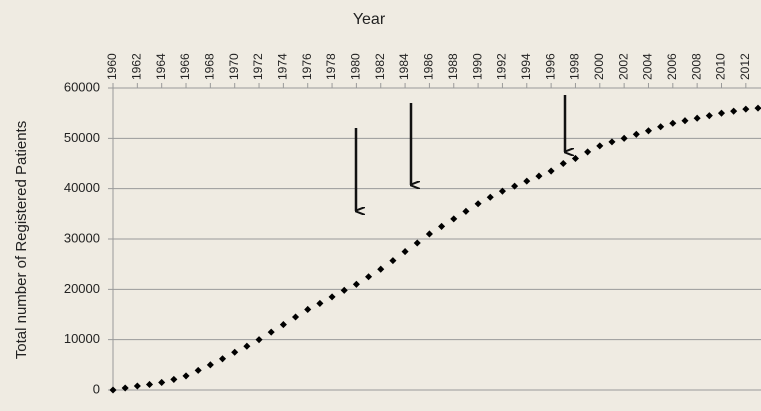 The image size is (761, 411). Describe the element at coordinates (380, 66) in the screenshot. I see `x-tick-label: 1982` at that location.